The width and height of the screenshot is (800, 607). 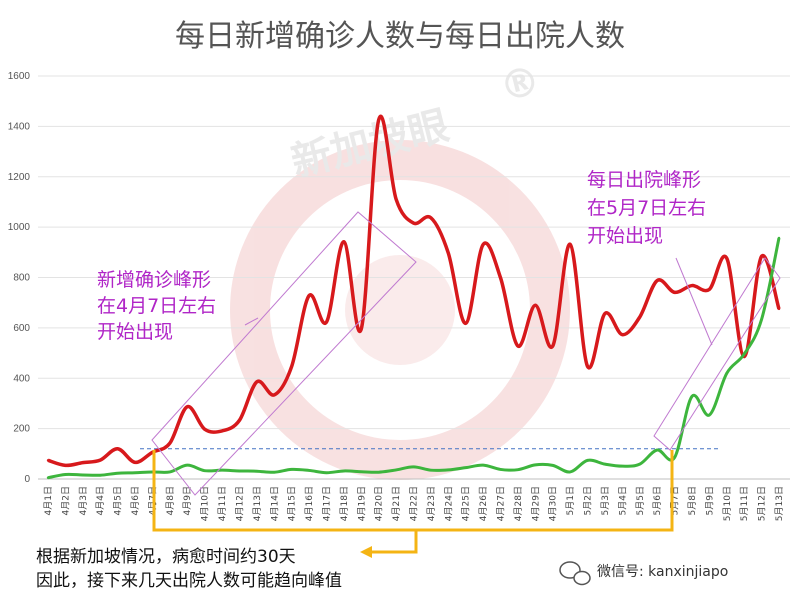 I want to click on discharge-peak-line-3: 开始出现, so click(x=625, y=236).